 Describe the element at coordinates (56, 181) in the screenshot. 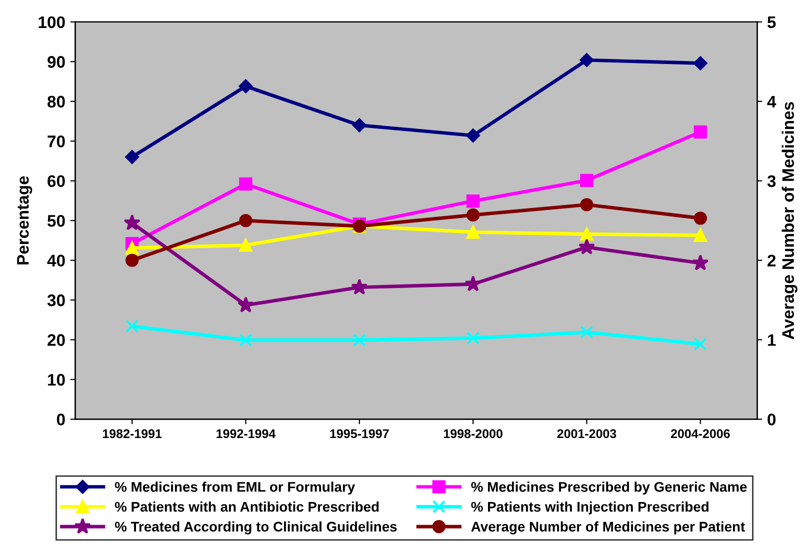

I see `y-tick-label: 60` at that location.